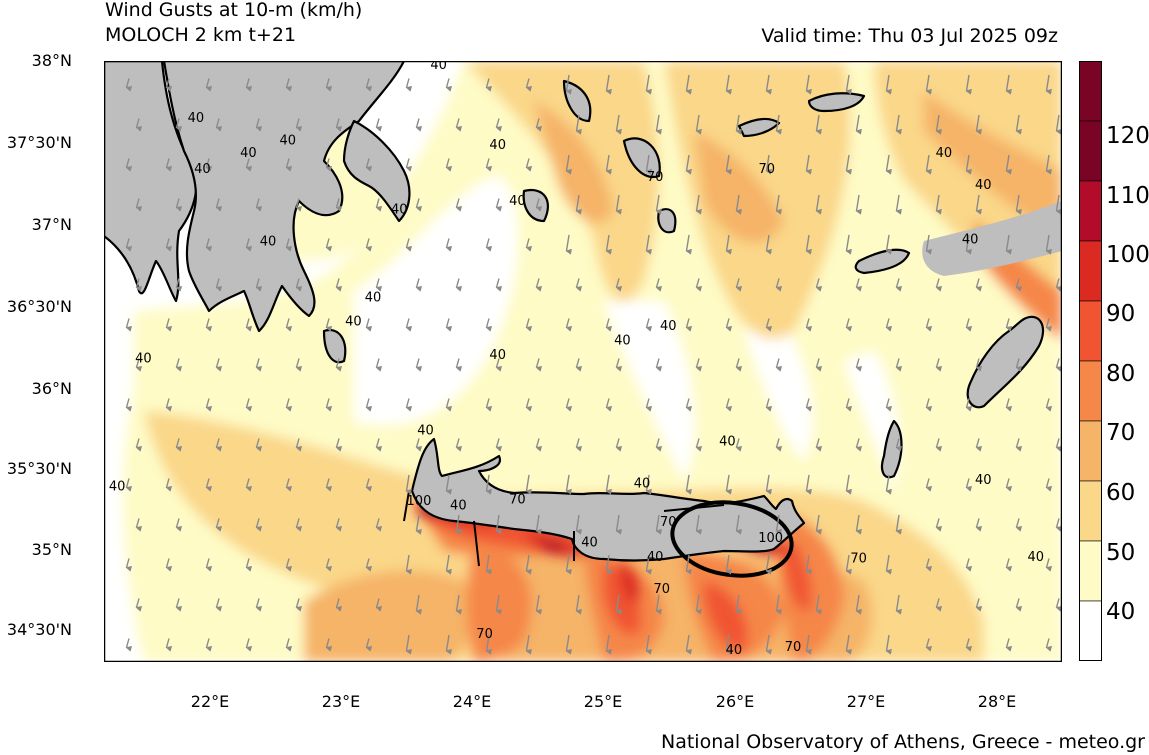  Describe the element at coordinates (51, 60) in the screenshot. I see `lat-tick-label: 38°N` at that location.